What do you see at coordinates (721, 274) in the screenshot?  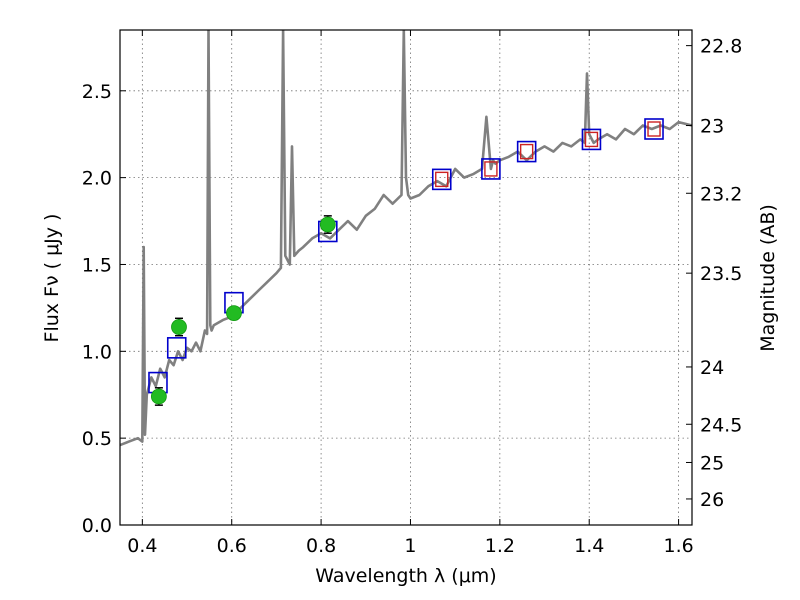 I see `y2-tick-label: 23.5` at bounding box center [721, 274].